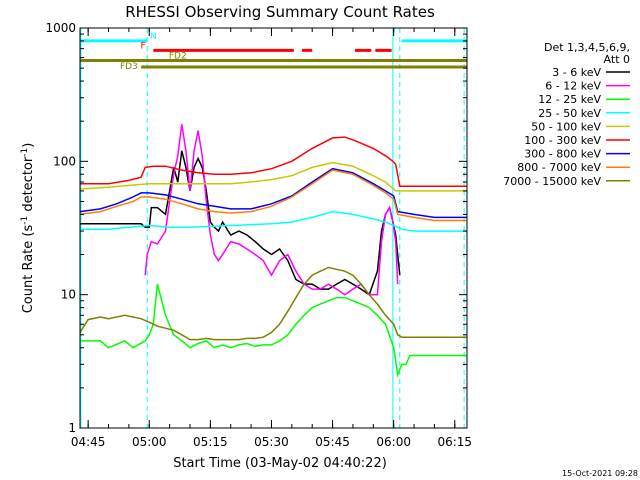 The height and width of the screenshot is (480, 640). Describe the element at coordinates (210, 442) in the screenshot. I see `x-tick-label-2: 05:15` at that location.